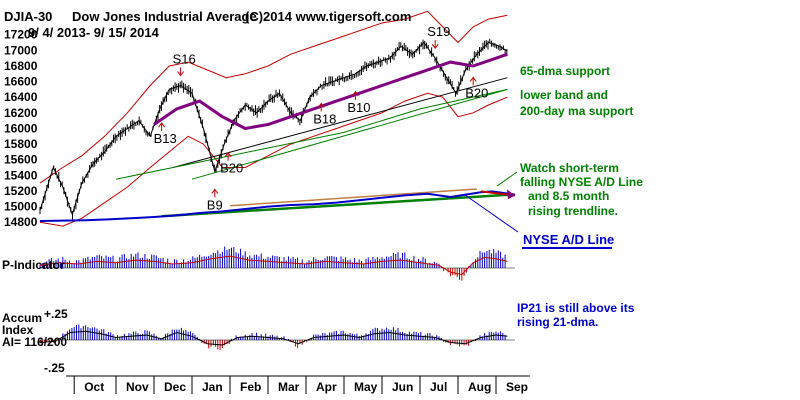 Image resolution: width=800 pixels, height=400 pixels. I want to click on copyright: (C)2014 www.tigersoft.com, so click(328, 16).